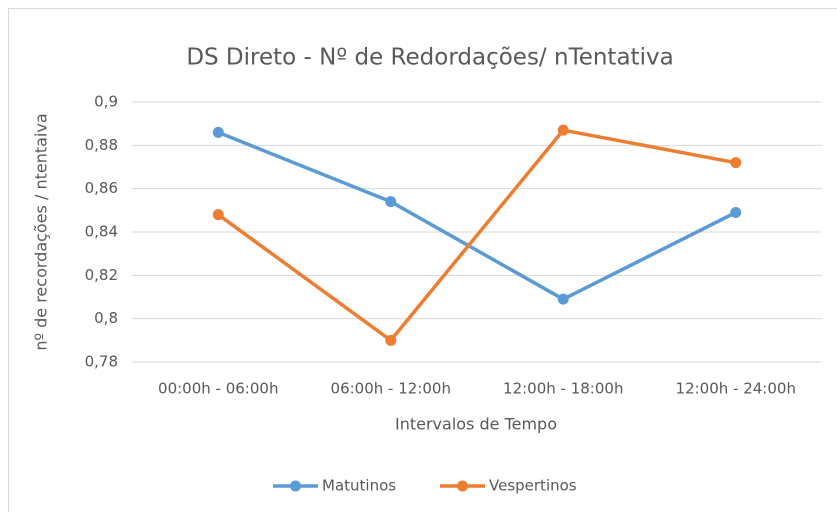 Image resolution: width=837 pixels, height=512 pixels. What do you see at coordinates (106, 102) in the screenshot?
I see `y-tick-label: 0,9` at bounding box center [106, 102].